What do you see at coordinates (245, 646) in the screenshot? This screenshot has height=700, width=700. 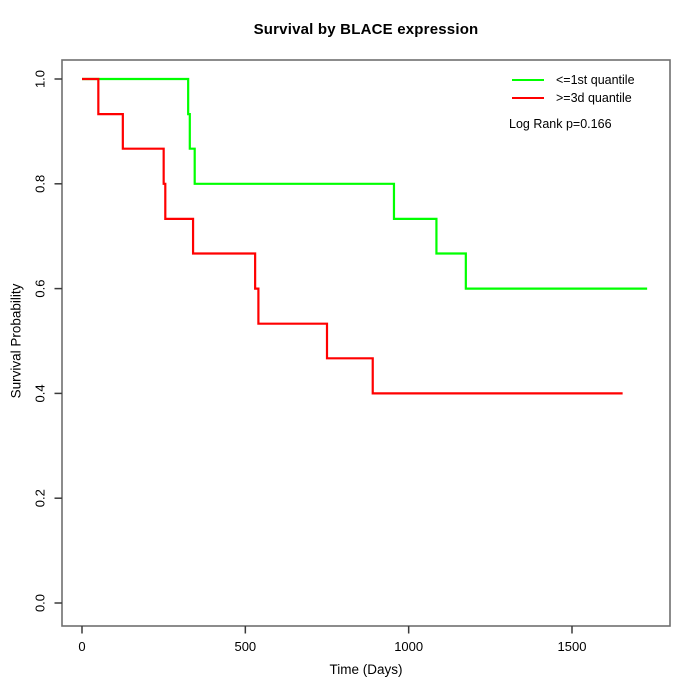 I see `x-tick-label: 500` at bounding box center [245, 646].